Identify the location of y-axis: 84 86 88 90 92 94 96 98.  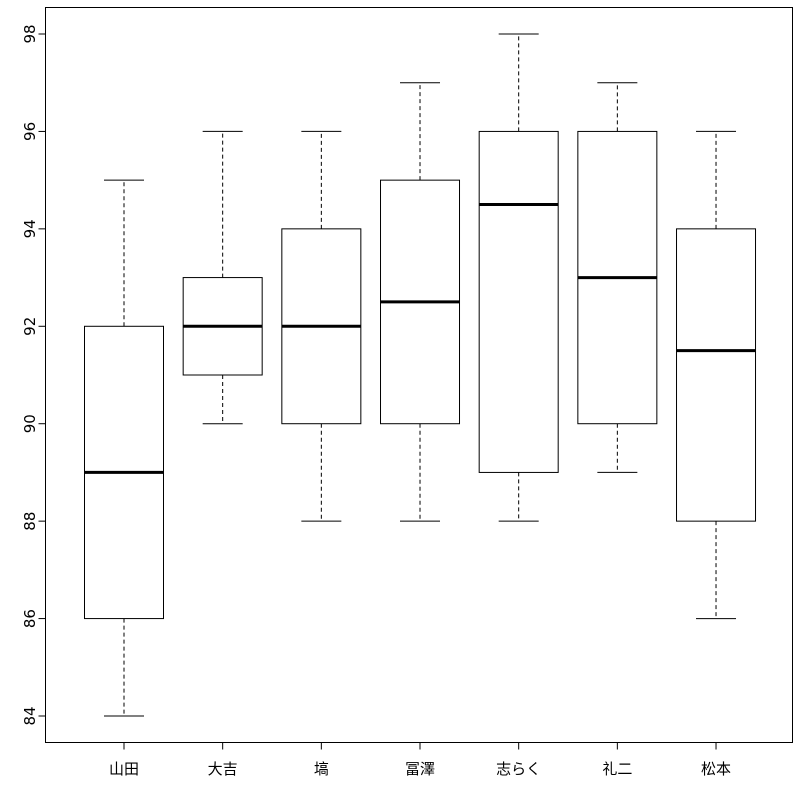
(33, 375).